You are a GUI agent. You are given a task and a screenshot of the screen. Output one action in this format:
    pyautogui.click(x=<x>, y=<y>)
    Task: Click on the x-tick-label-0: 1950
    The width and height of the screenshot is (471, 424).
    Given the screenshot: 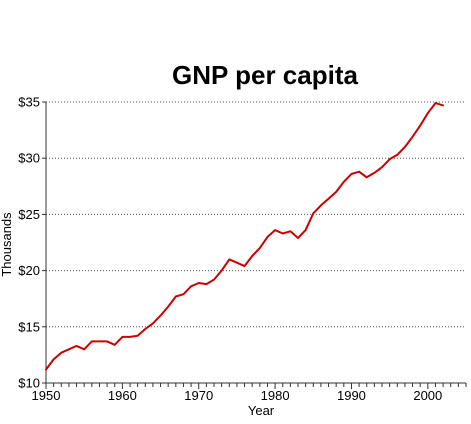 What is the action you would take?
    pyautogui.click(x=46, y=395)
    